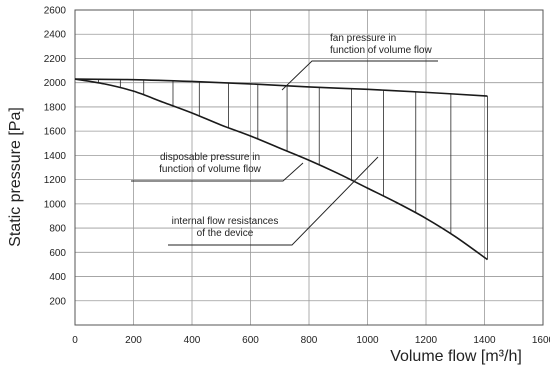 Image resolution: width=550 pixels, height=372 pixels. Describe the element at coordinates (456, 356) in the screenshot. I see `x-axis-label: Volume flow [m³/h]` at that location.